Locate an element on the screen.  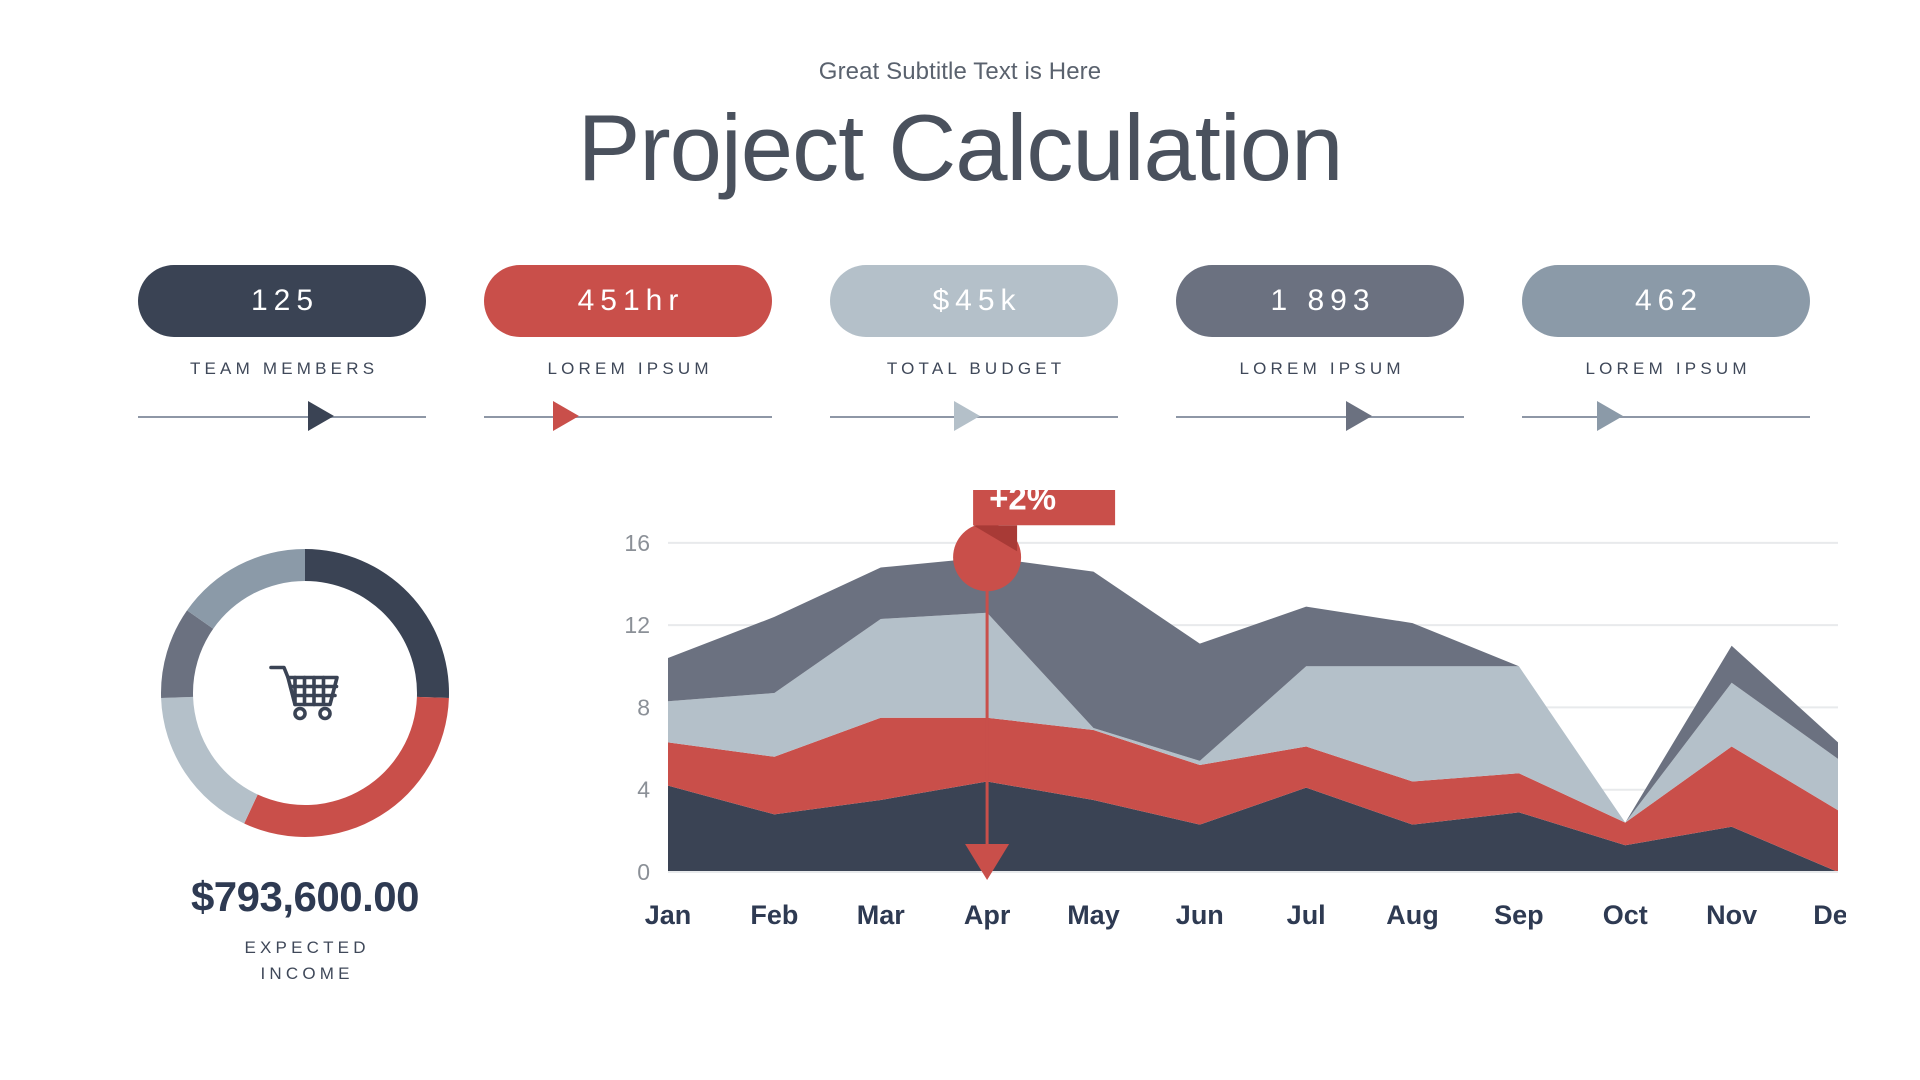
x-axis-tick-feb: Feb is located at coordinates (774, 915).